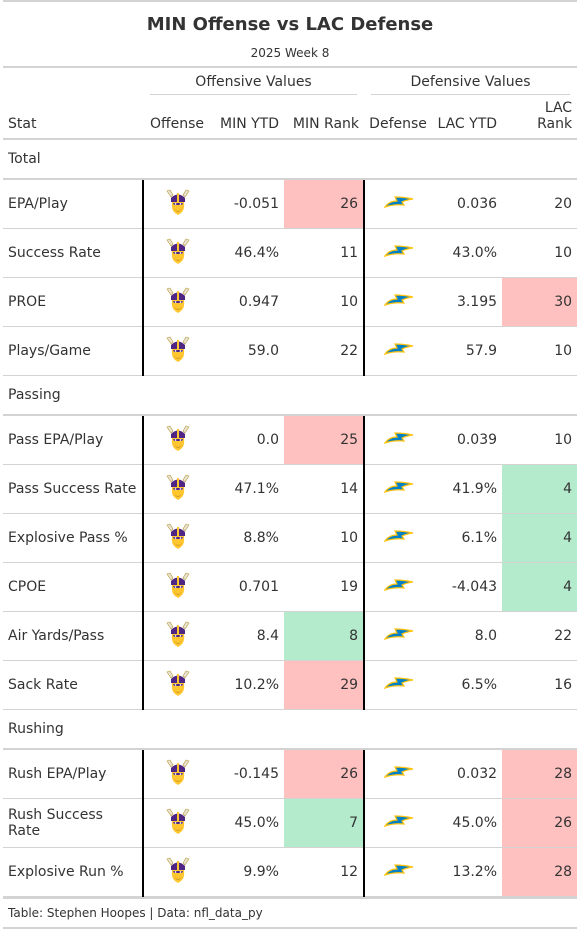 This screenshot has height=929, width=580. What do you see at coordinates (247, 872) in the screenshot?
I see `min-ytd-value: 9.9%` at bounding box center [247, 872].